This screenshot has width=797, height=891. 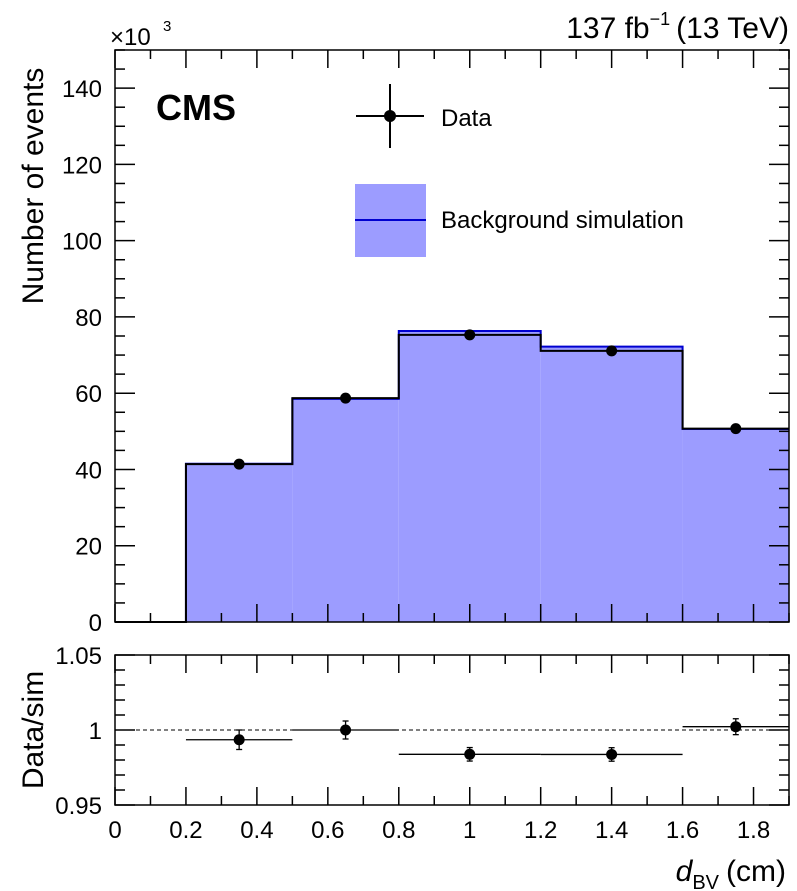 I want to click on x-tick-label: 1.4, so click(x=611, y=830).